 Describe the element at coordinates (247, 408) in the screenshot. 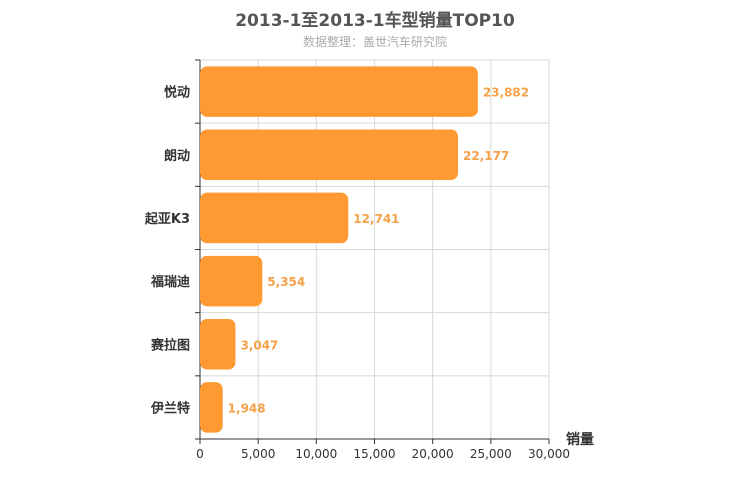

I see `data-label: 1,948` at that location.